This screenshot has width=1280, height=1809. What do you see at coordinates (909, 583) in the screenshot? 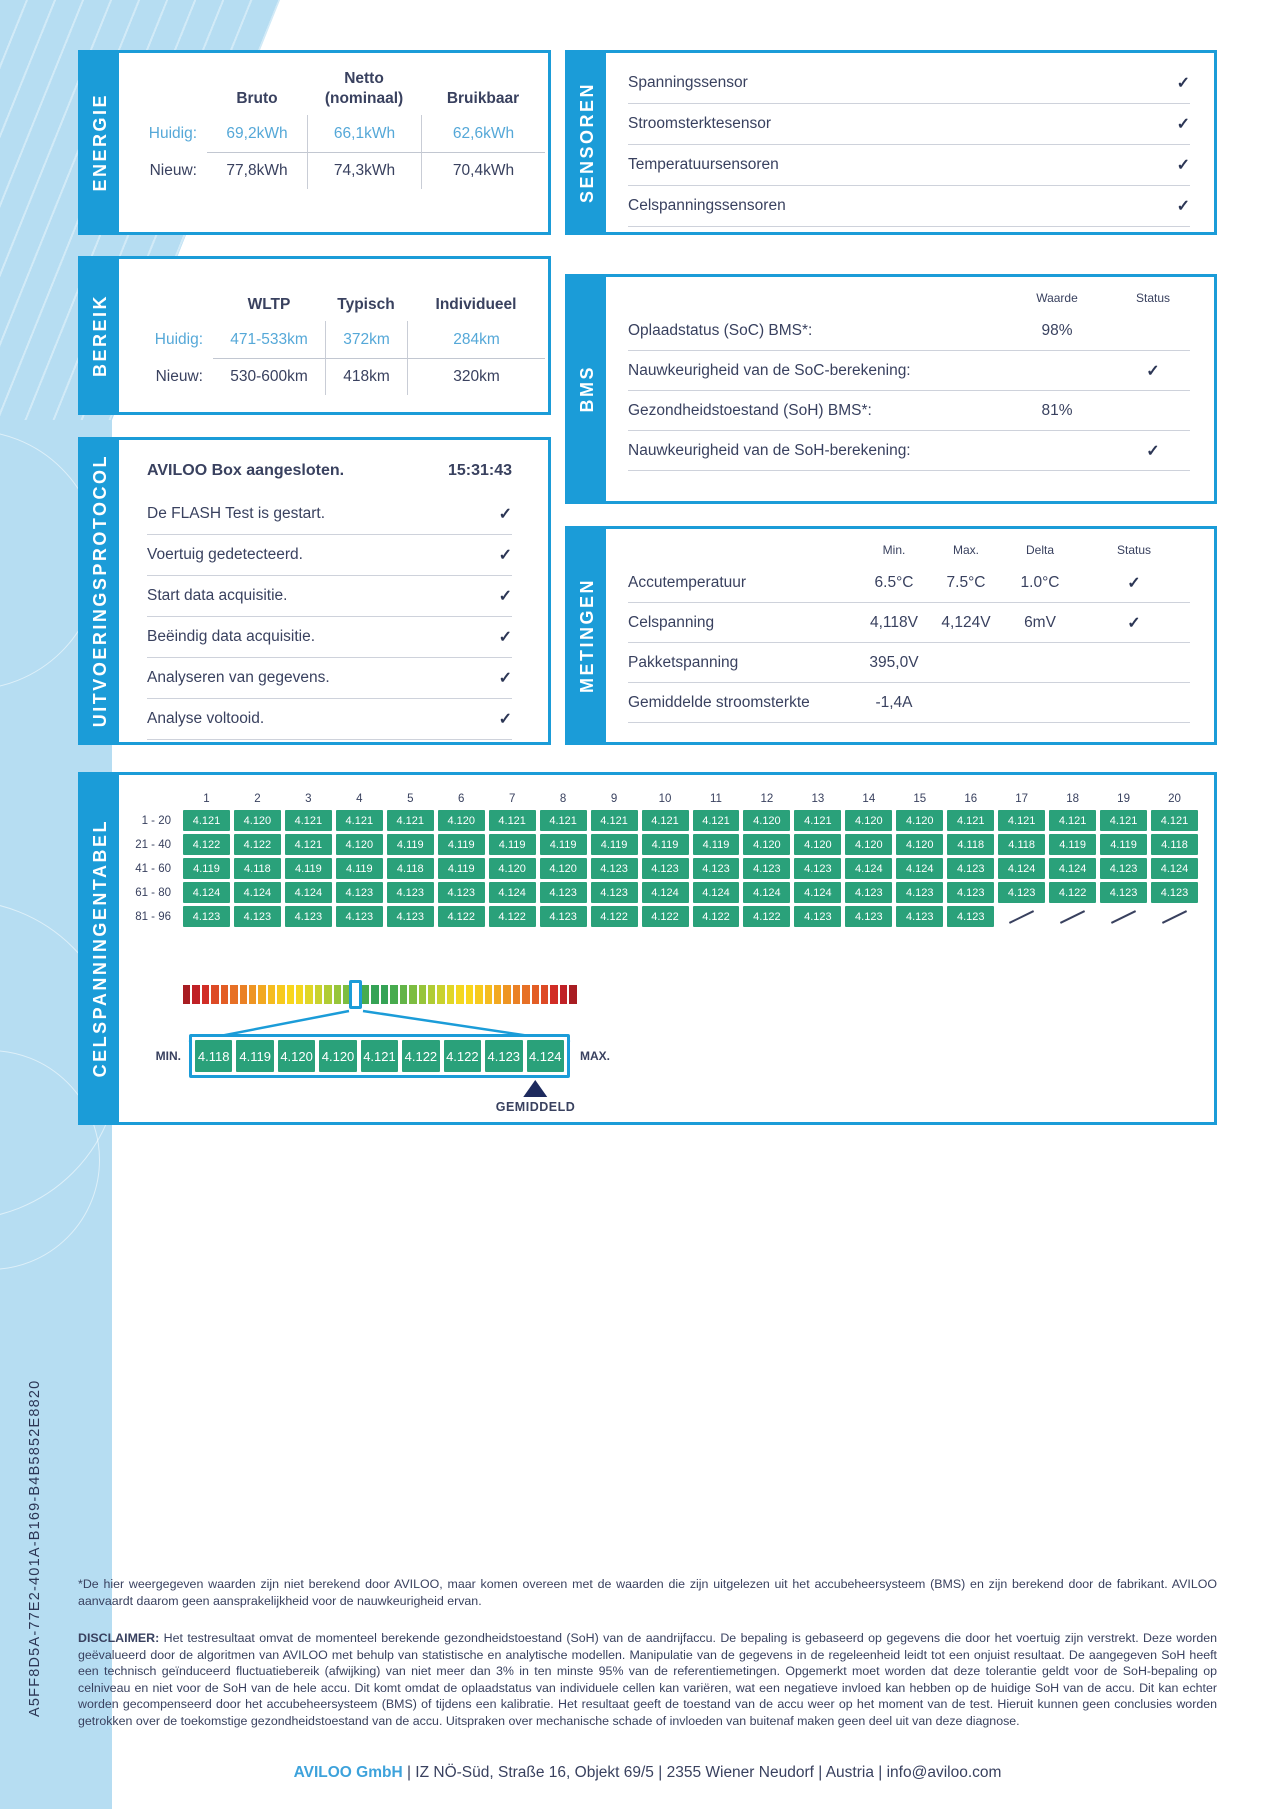
I see `metingen-row: Accutemperatuur 6.5°C 7.5°C 1.0°C ✓` at bounding box center [909, 583].